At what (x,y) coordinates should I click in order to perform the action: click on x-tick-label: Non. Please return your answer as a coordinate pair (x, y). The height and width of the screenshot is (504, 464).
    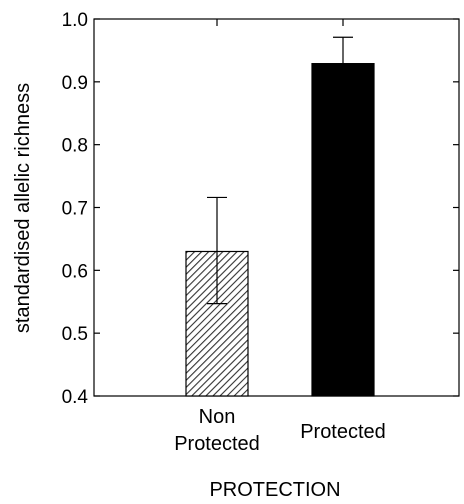
    Looking at the image, I should click on (217, 417).